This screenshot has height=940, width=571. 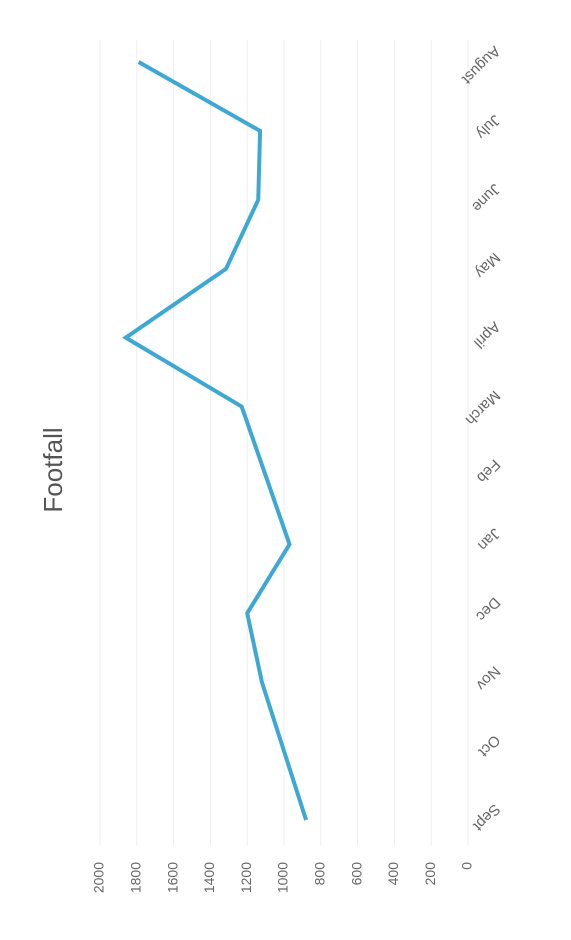 I want to click on y-tick-label: 1400, so click(x=209, y=877).